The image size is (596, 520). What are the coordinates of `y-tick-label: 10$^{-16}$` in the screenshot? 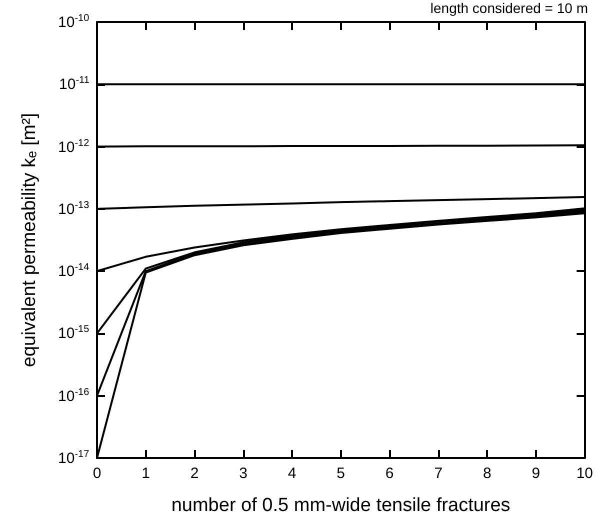 It's located at (74, 395).